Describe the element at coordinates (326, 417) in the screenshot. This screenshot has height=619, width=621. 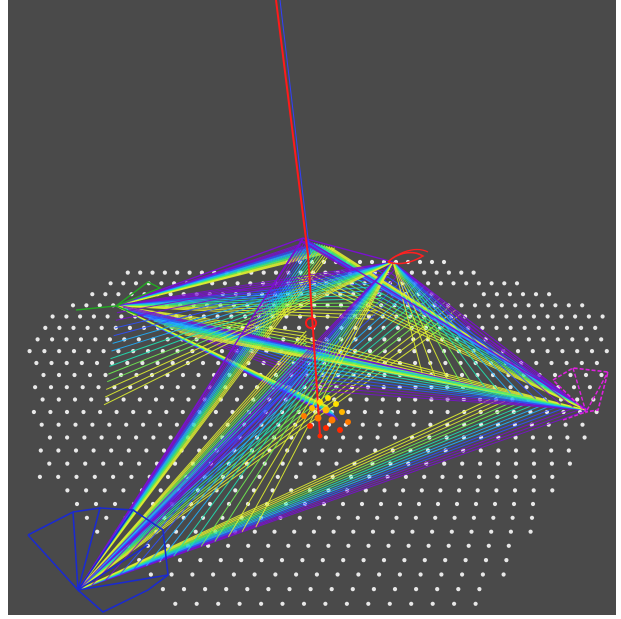
I see `hot-spot` at that location.